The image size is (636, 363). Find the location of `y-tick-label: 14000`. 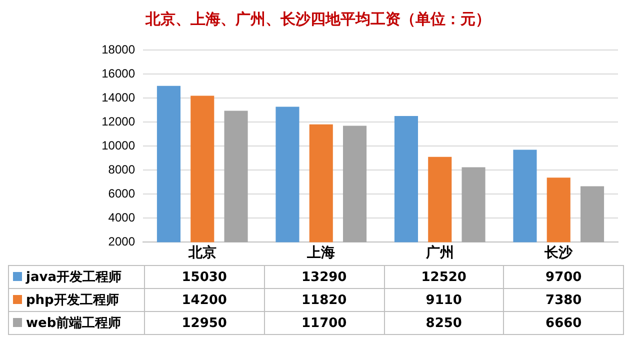

y-tick-label: 14000 is located at coordinates (119, 97).